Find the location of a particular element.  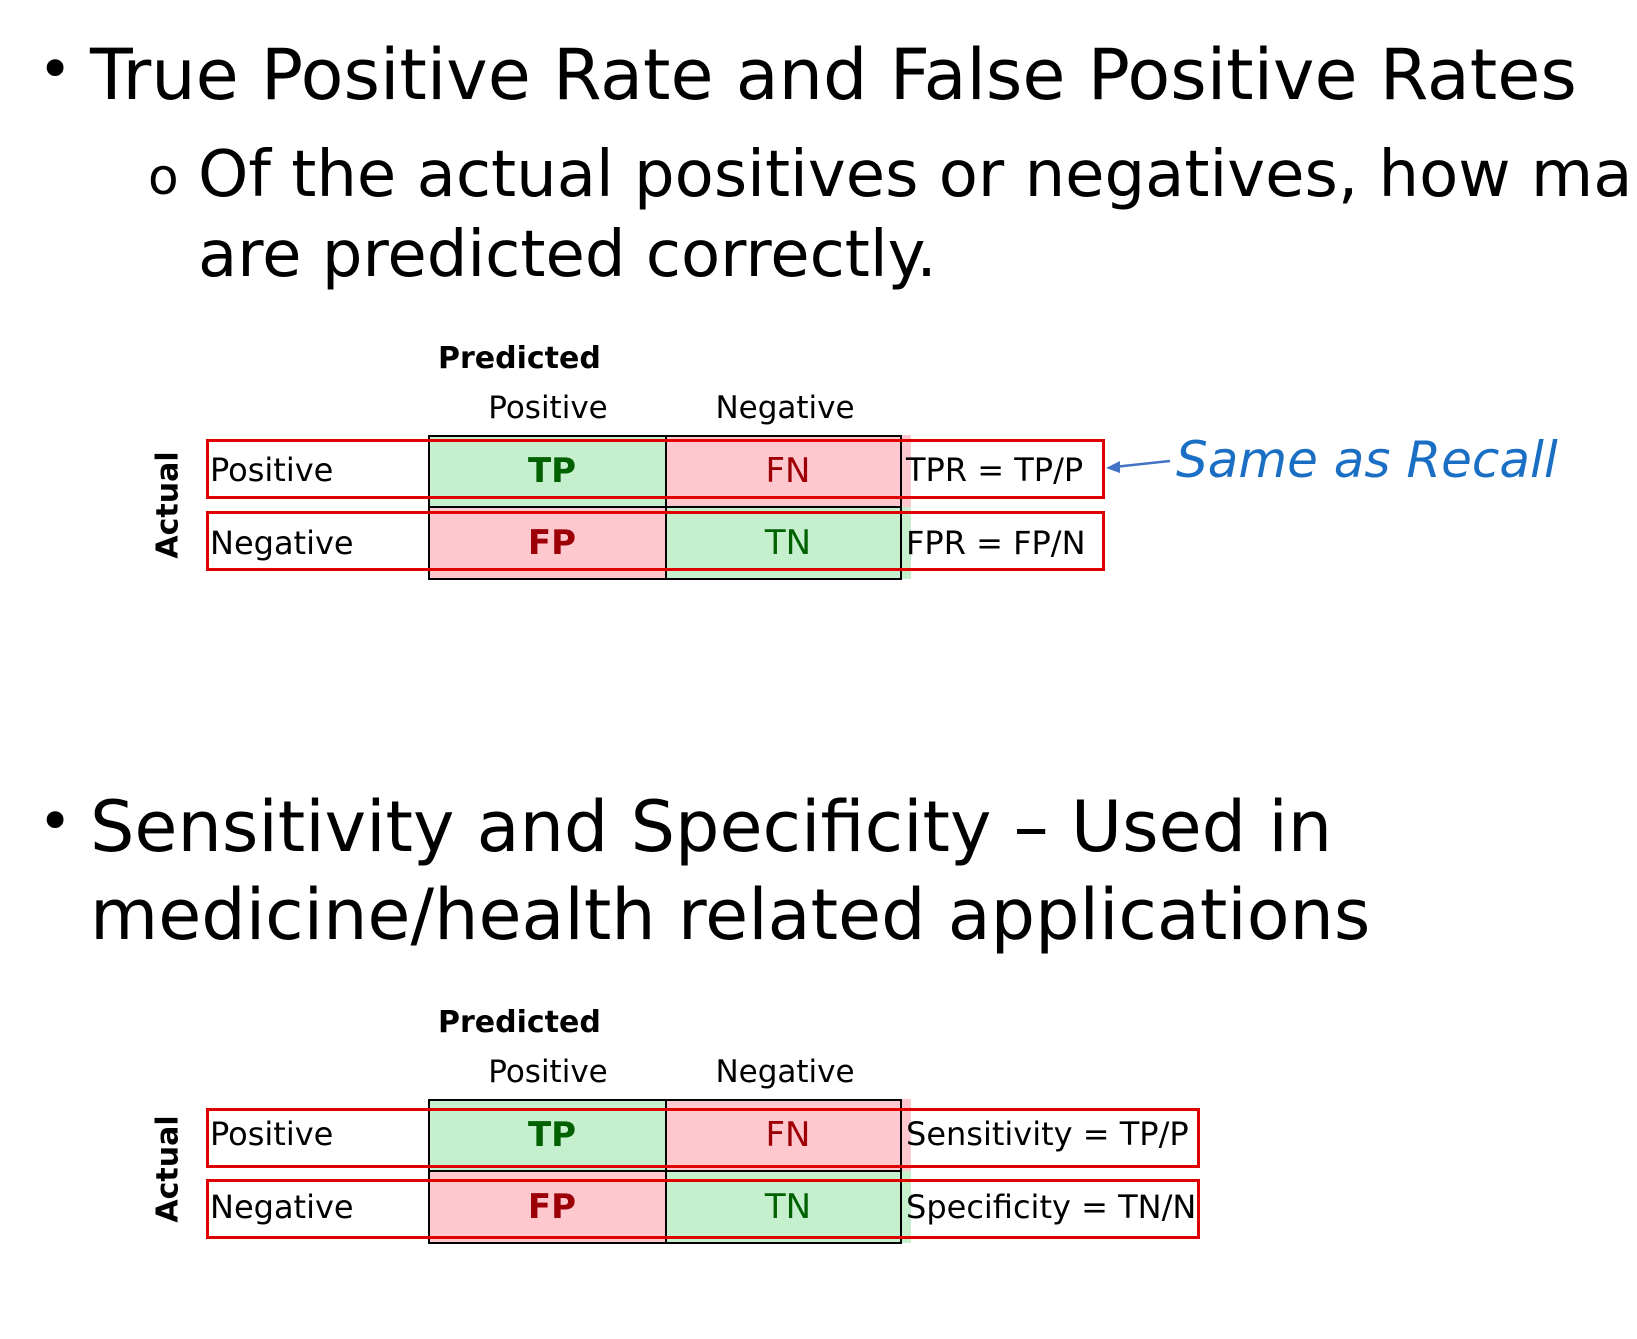

sub-bullet-line-2: are predicted correctly. is located at coordinates (567, 255).